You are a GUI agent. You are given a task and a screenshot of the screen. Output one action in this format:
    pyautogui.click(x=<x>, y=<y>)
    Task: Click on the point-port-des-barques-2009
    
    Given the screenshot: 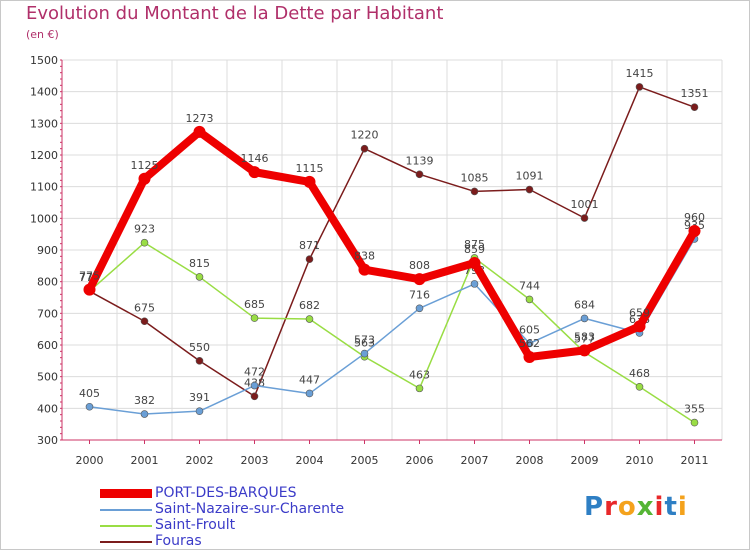 What is the action you would take?
    pyautogui.click(x=584, y=350)
    